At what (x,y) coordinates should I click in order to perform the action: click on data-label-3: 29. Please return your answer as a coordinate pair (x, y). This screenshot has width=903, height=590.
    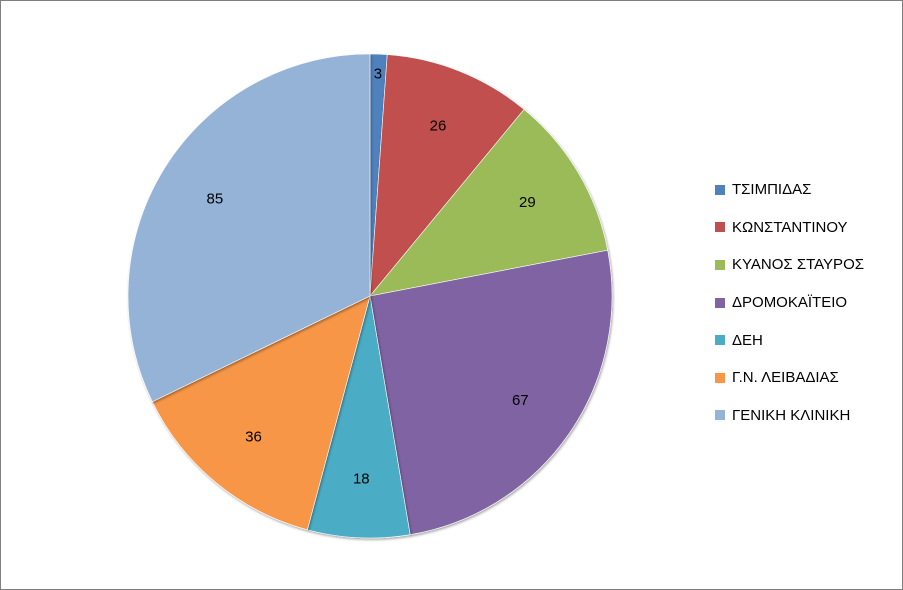
    Looking at the image, I should click on (527, 202).